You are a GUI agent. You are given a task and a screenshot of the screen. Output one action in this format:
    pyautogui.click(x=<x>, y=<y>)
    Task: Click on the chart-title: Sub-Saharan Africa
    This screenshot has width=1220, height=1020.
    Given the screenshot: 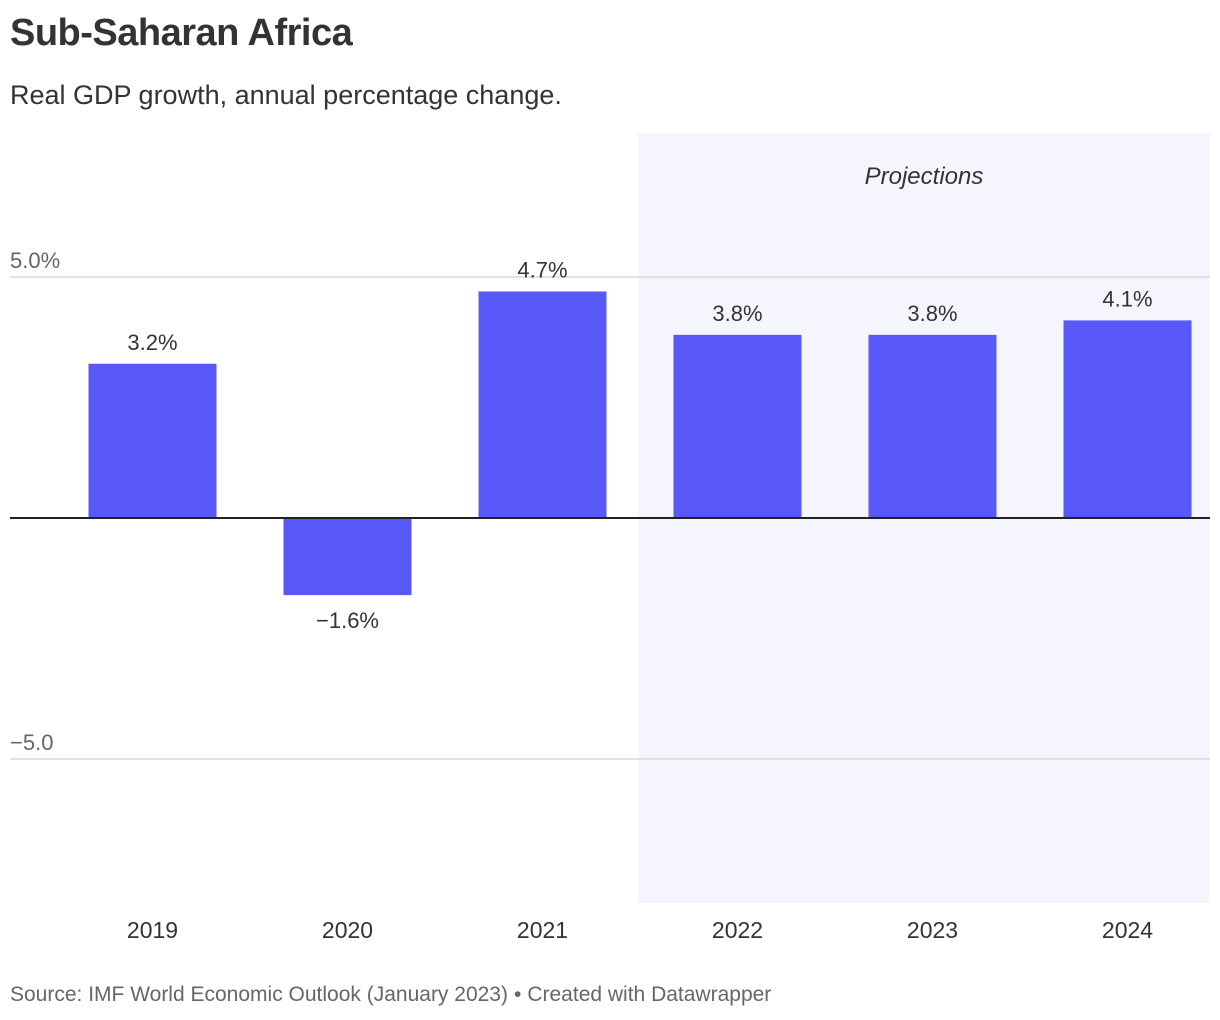 What is the action you would take?
    pyautogui.click(x=181, y=33)
    